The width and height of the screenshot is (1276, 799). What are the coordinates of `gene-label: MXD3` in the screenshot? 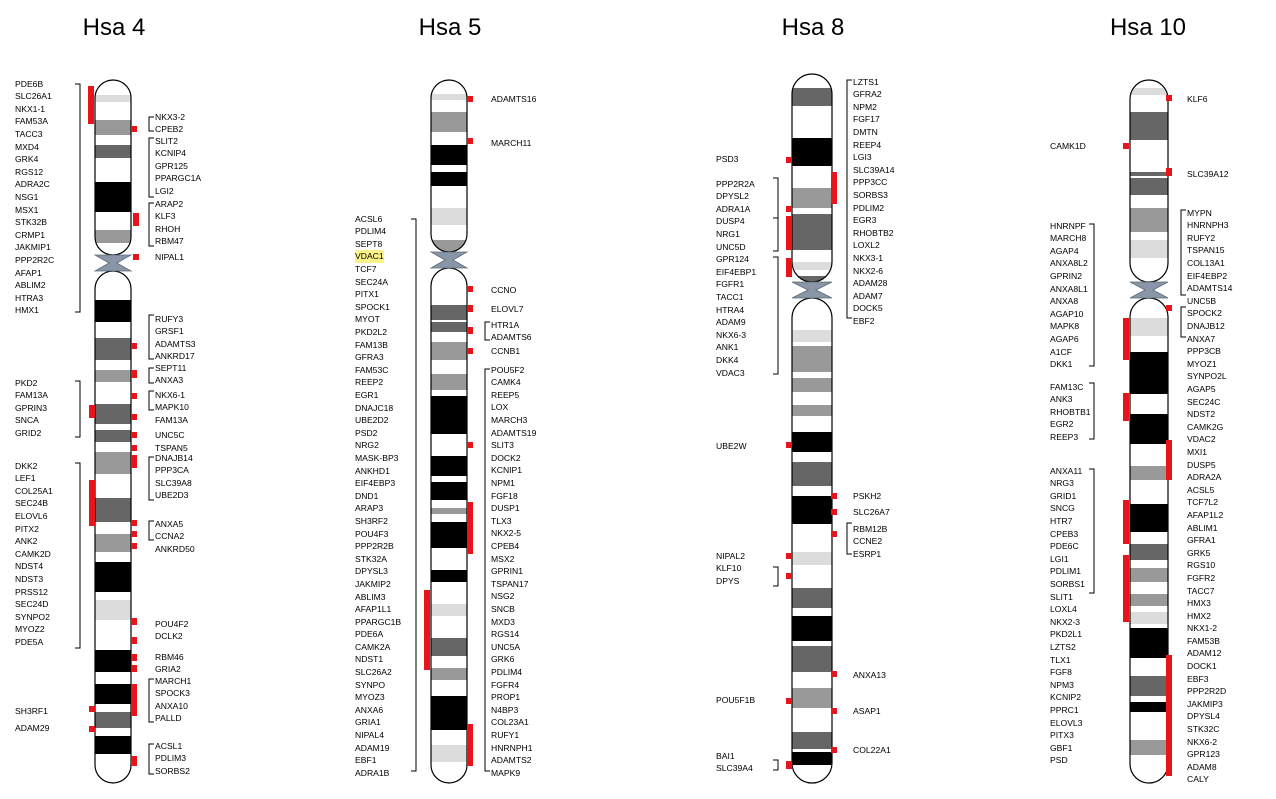 It's located at (503, 621).